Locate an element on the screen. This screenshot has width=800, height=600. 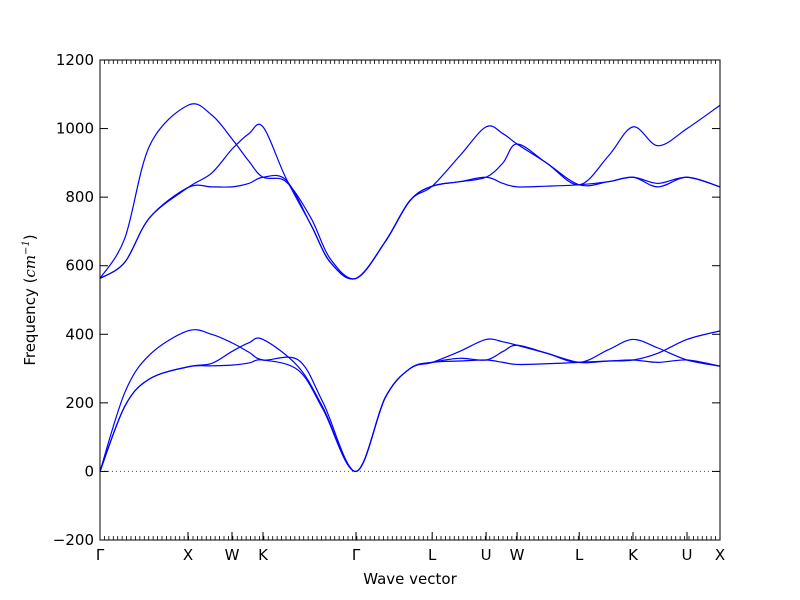
y-axis-label: Frequency (cm−1) is located at coordinates (30, 299).